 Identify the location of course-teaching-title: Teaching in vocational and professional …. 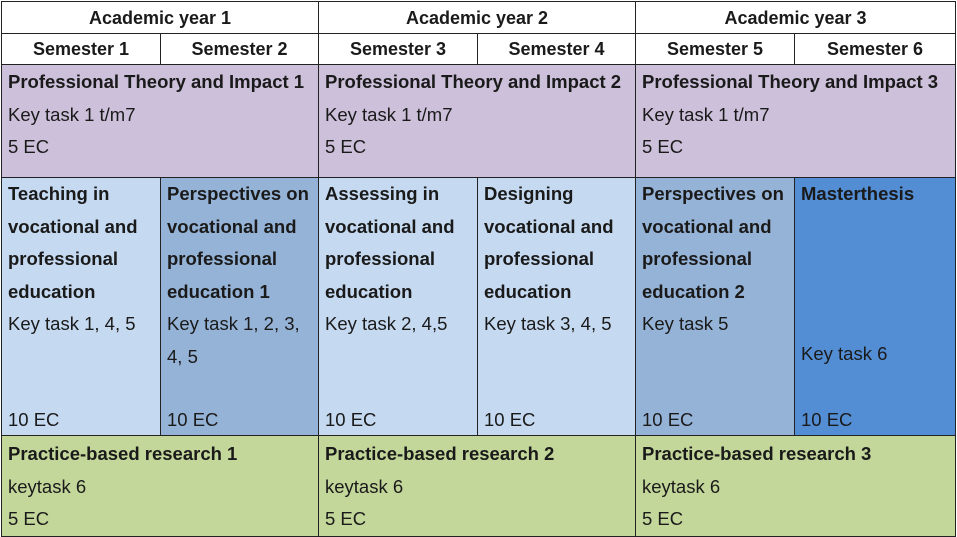
(73, 242).